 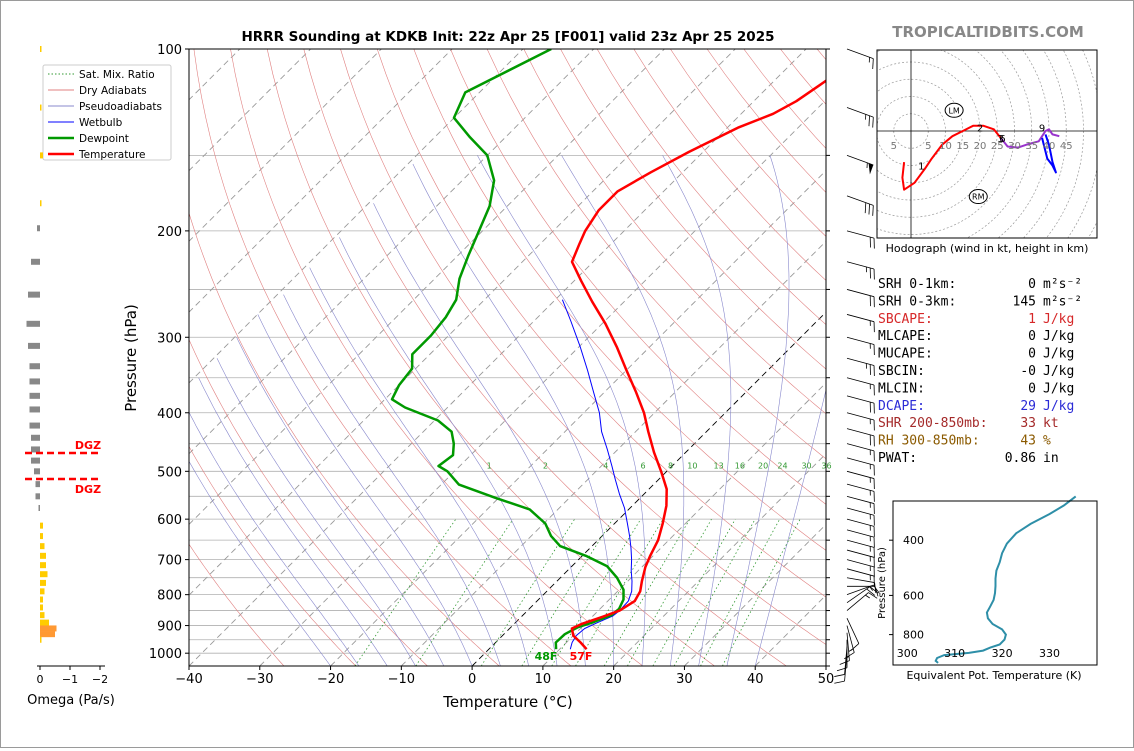 I want to click on parameter-label: PWAT:, so click(x=897, y=458).